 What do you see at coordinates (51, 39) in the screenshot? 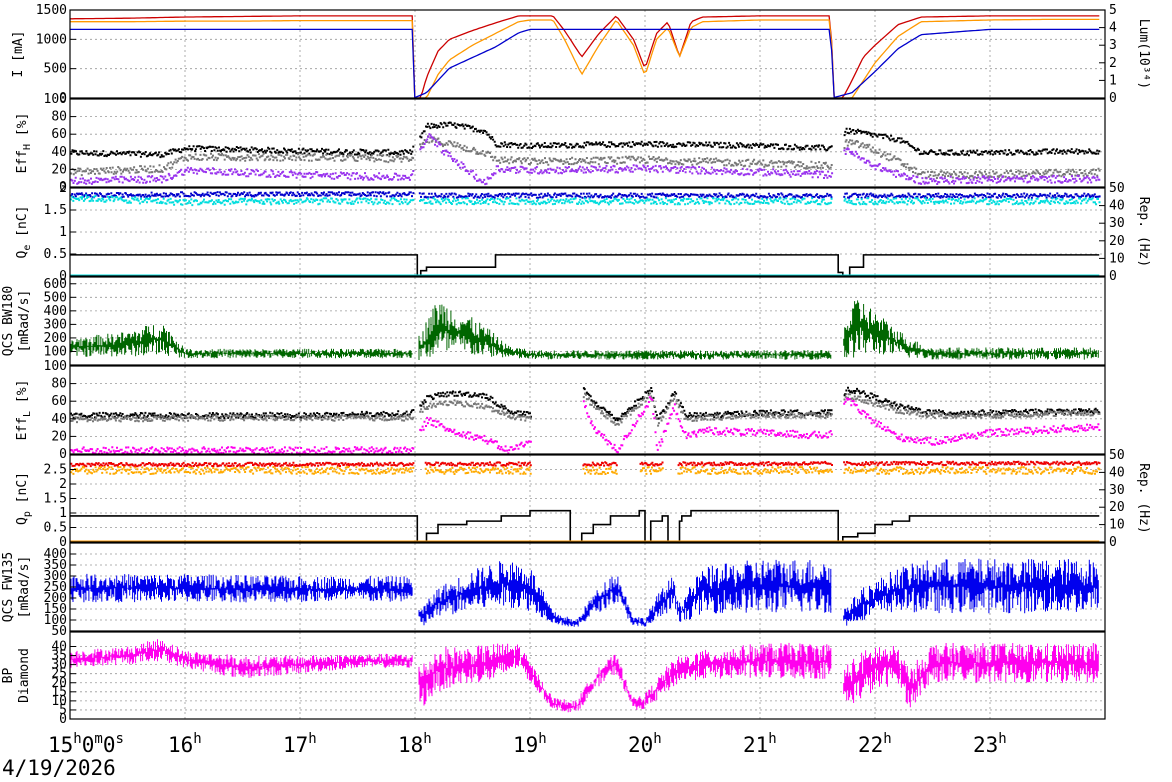
I see `y-tick-label: 1000` at bounding box center [51, 39].